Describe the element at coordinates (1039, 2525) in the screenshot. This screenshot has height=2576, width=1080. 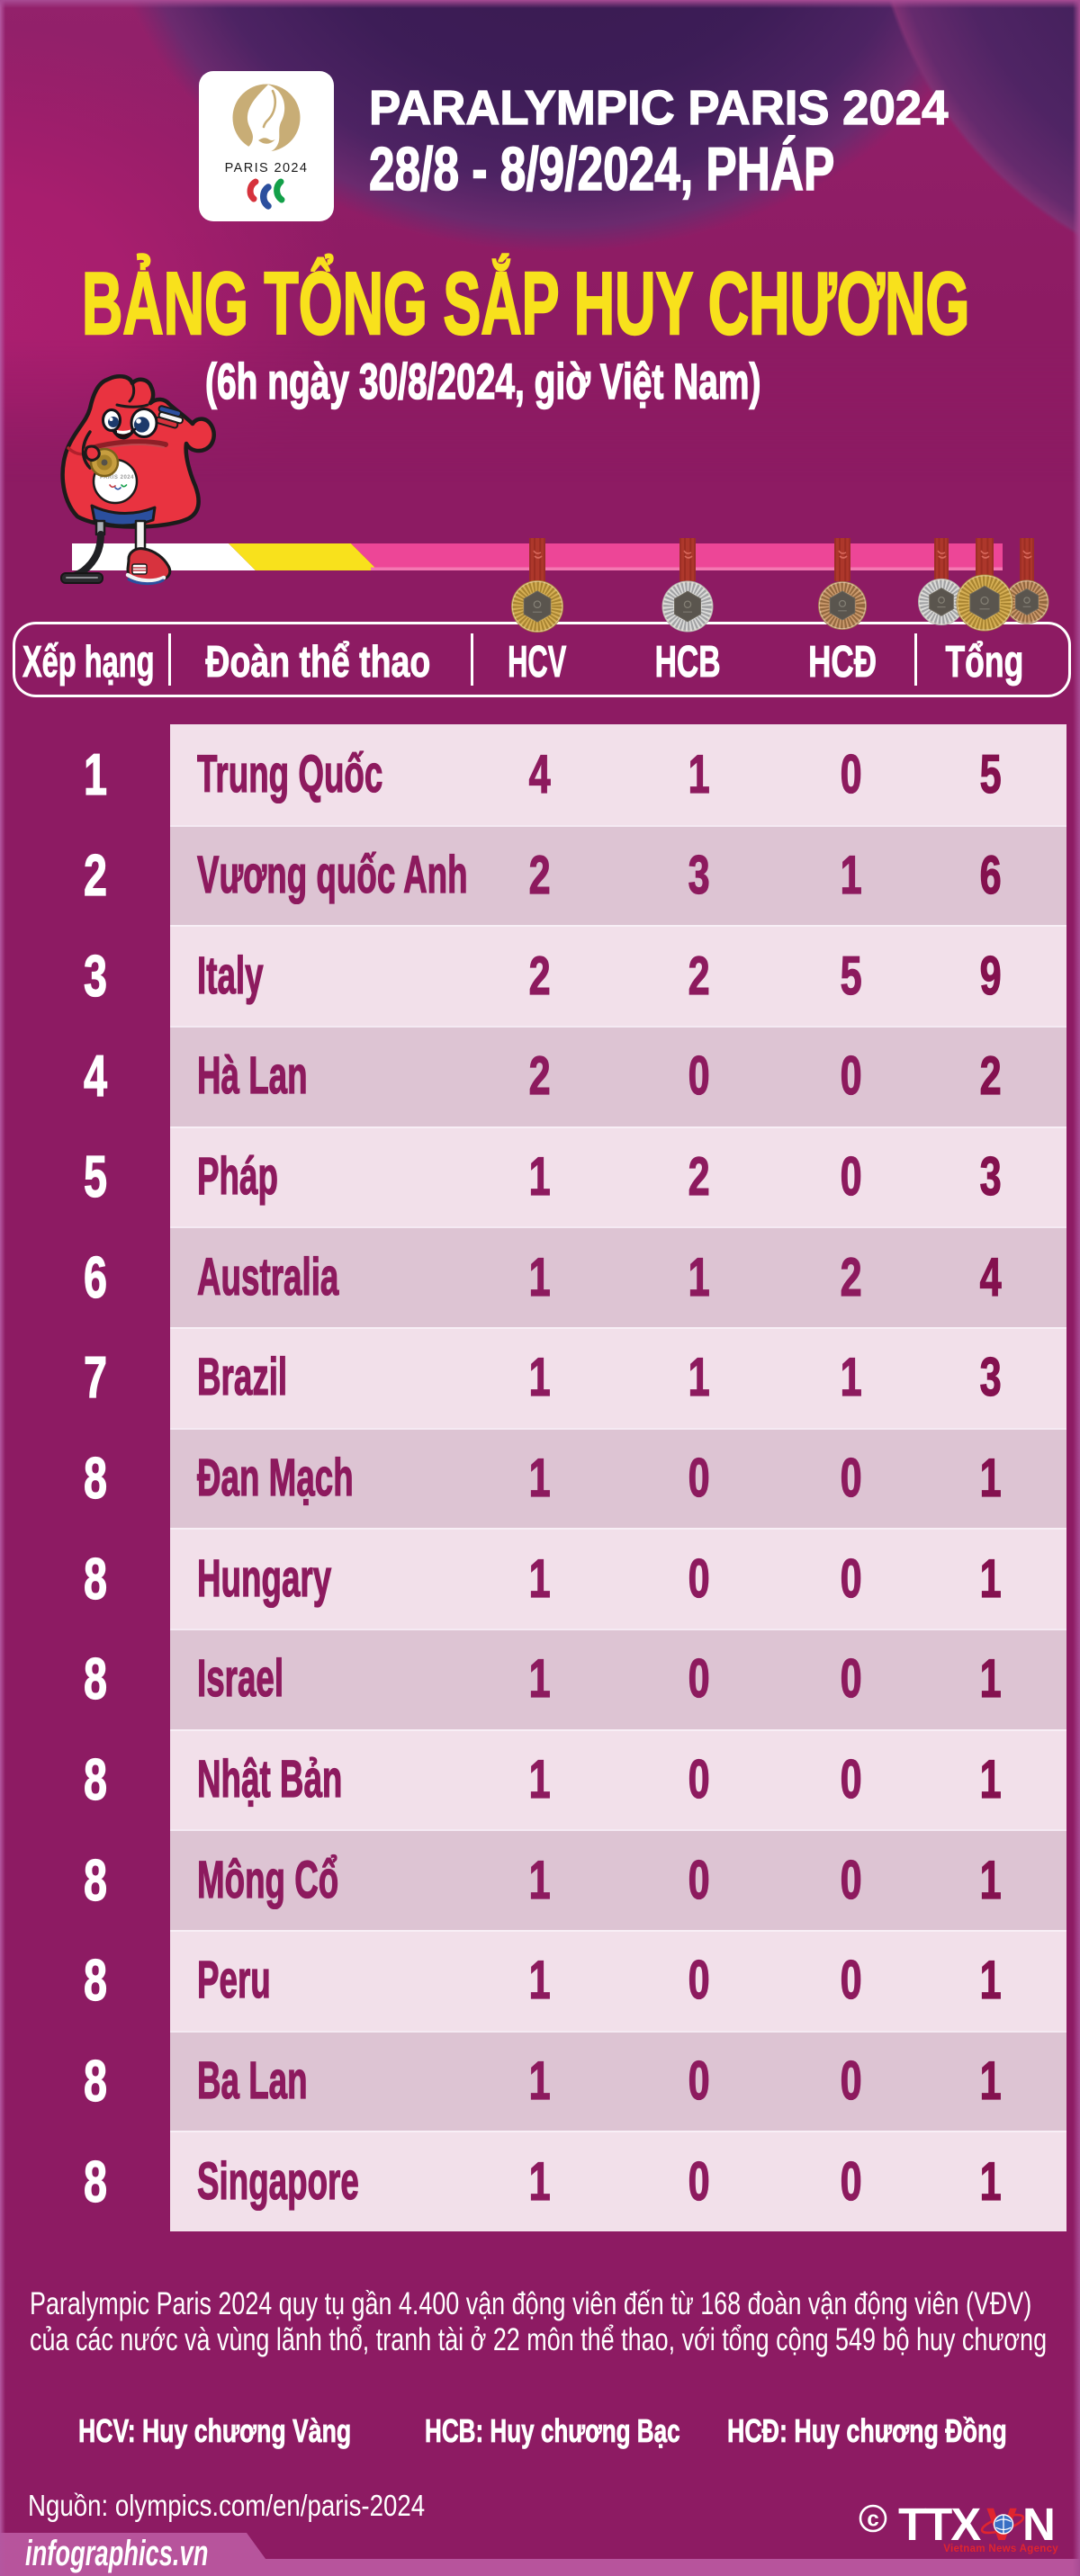
I see `svg-text: N` at that location.